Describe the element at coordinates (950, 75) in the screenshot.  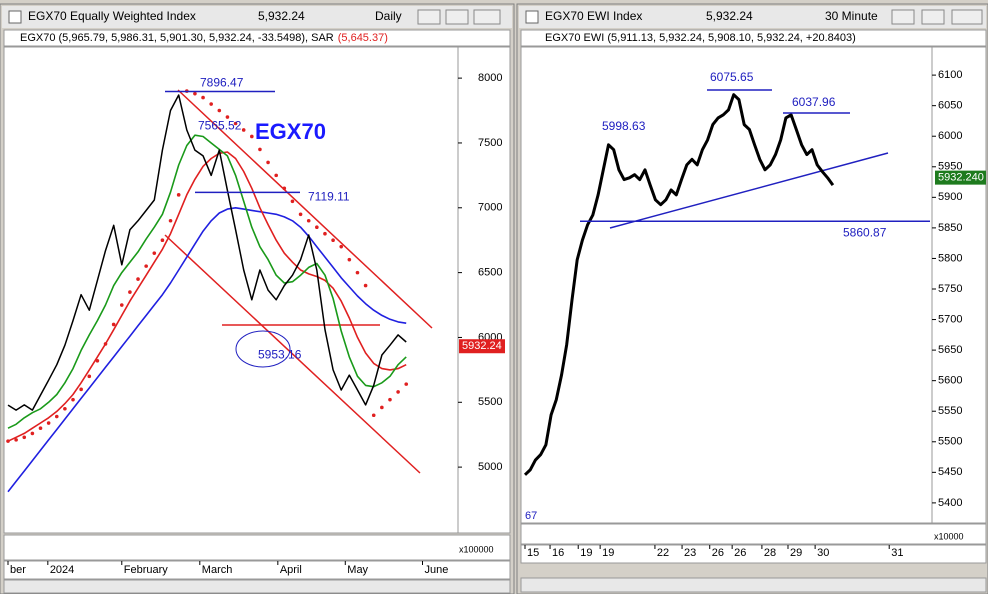
I see `y-tick-label: 6100` at that location.